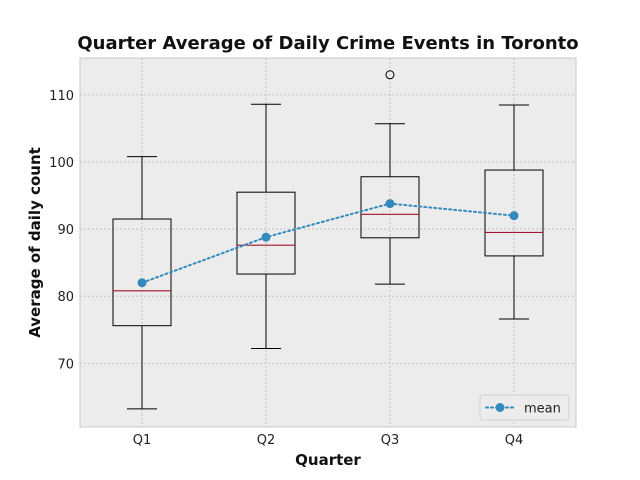 Image resolution: width=640 pixels, height=480 pixels. I want to click on y-axis-title: Average of daily count, so click(35, 242).